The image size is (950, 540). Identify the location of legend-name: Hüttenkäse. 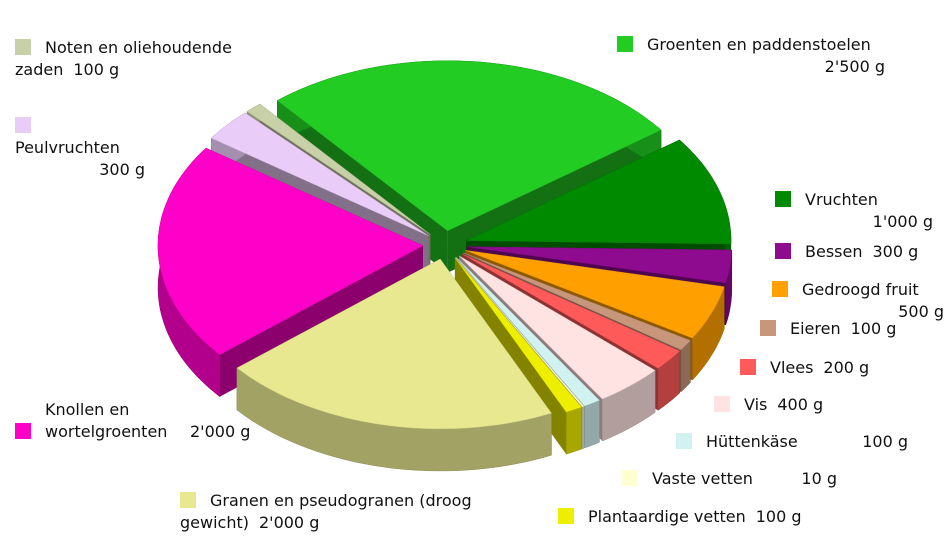
(752, 441).